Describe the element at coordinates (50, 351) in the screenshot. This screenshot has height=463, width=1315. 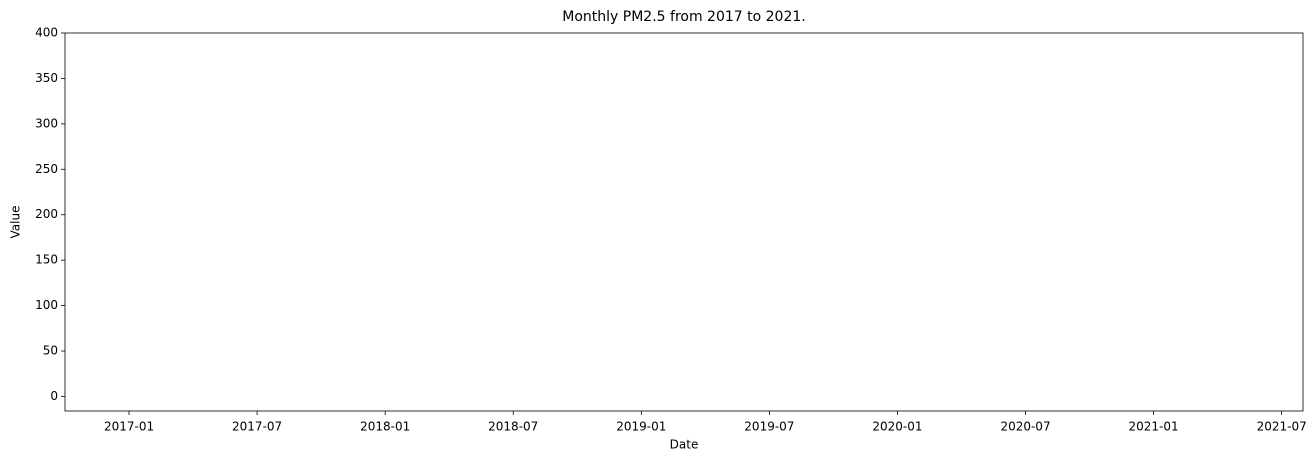
I see `y-tick-label: 50` at that location.